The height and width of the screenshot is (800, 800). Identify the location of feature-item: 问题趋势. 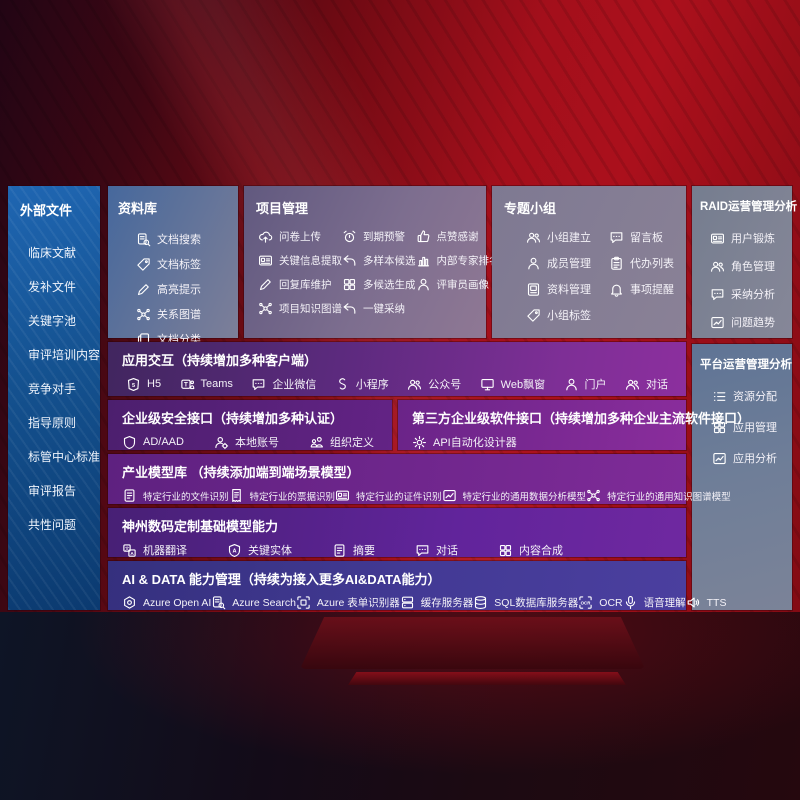
(747, 322).